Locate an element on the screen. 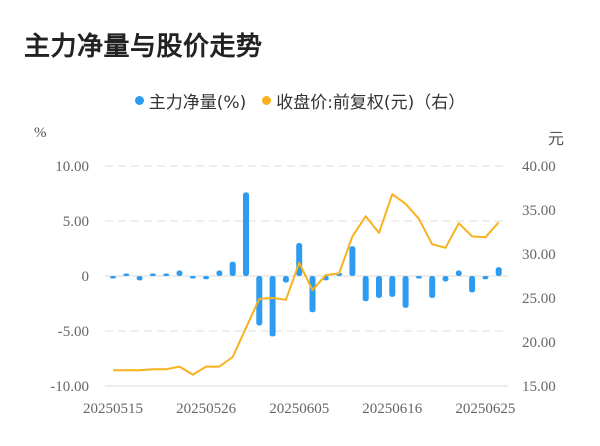  x-axis-tick: 20250515 is located at coordinates (113, 409).